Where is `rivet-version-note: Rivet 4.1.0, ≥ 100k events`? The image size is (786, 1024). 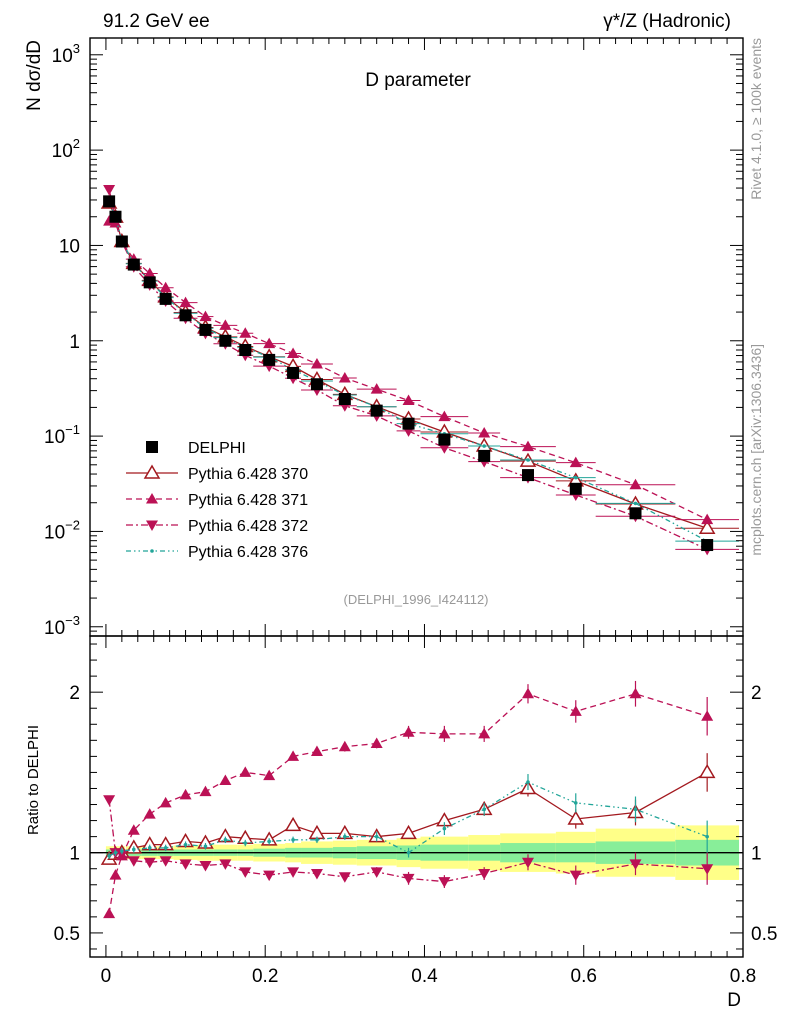 rivet-version-note: Rivet 4.1.0, ≥ 100k events is located at coordinates (756, 119).